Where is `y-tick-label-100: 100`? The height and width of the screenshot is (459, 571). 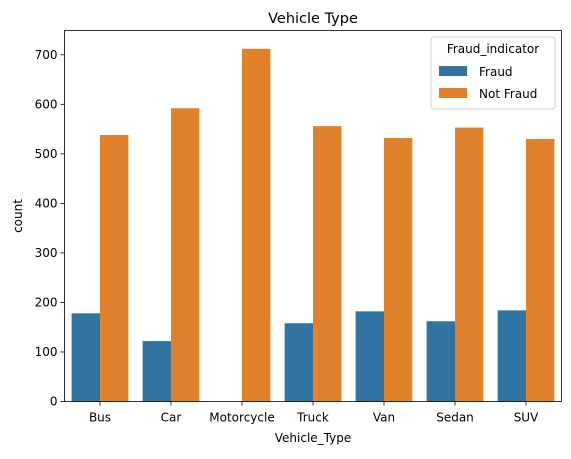
y-tick-label-100: 100 is located at coordinates (46, 352).